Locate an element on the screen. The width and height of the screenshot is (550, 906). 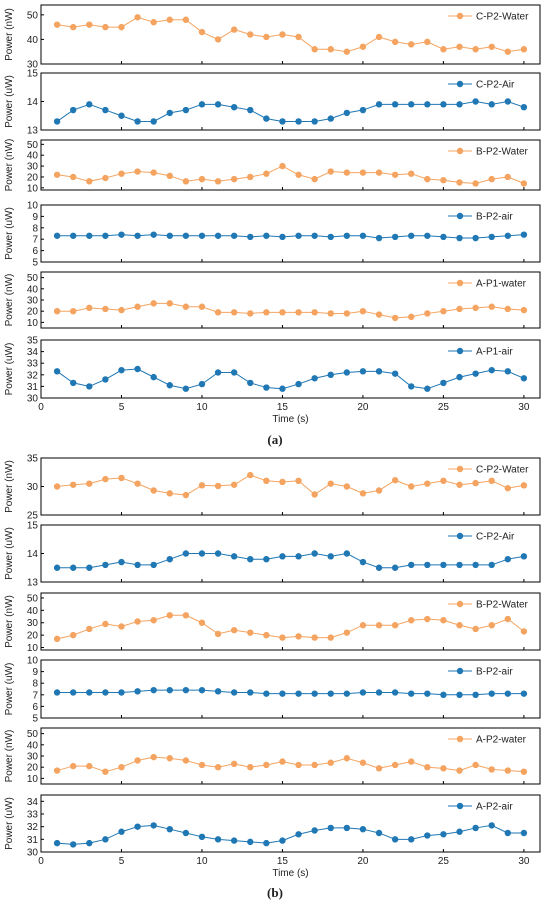
chart-b-10-ylabel: Power (nW) is located at coordinates (9, 756).